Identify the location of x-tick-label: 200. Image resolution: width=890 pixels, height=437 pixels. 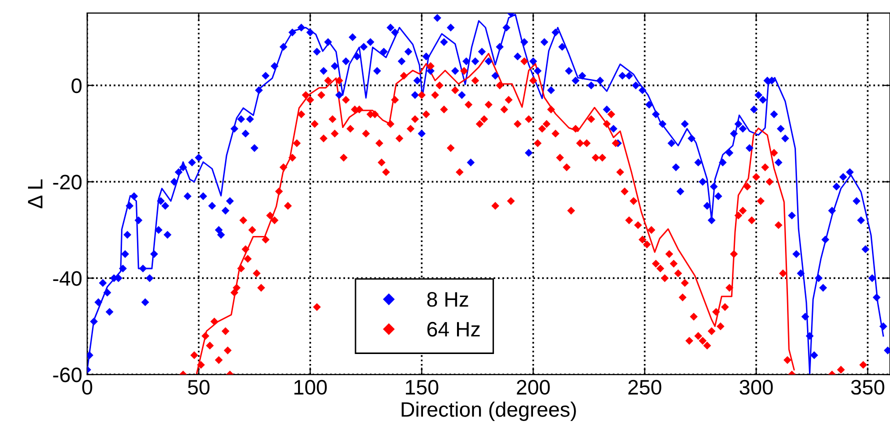
(533, 387).